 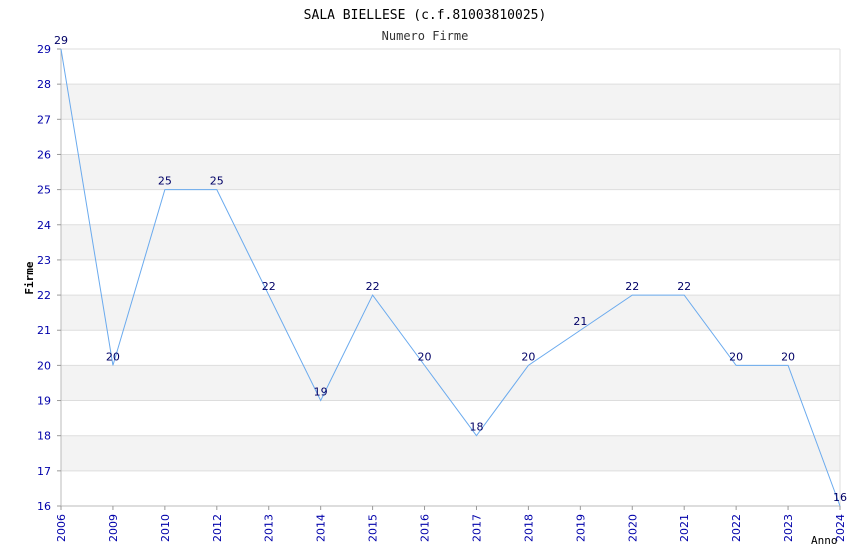 I want to click on y-tick-label: 22, so click(x=44, y=295).